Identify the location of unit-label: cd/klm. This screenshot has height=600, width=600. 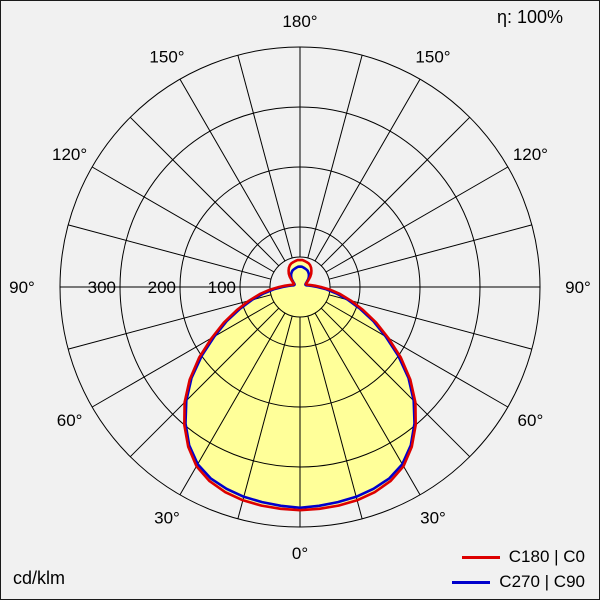
(39, 578).